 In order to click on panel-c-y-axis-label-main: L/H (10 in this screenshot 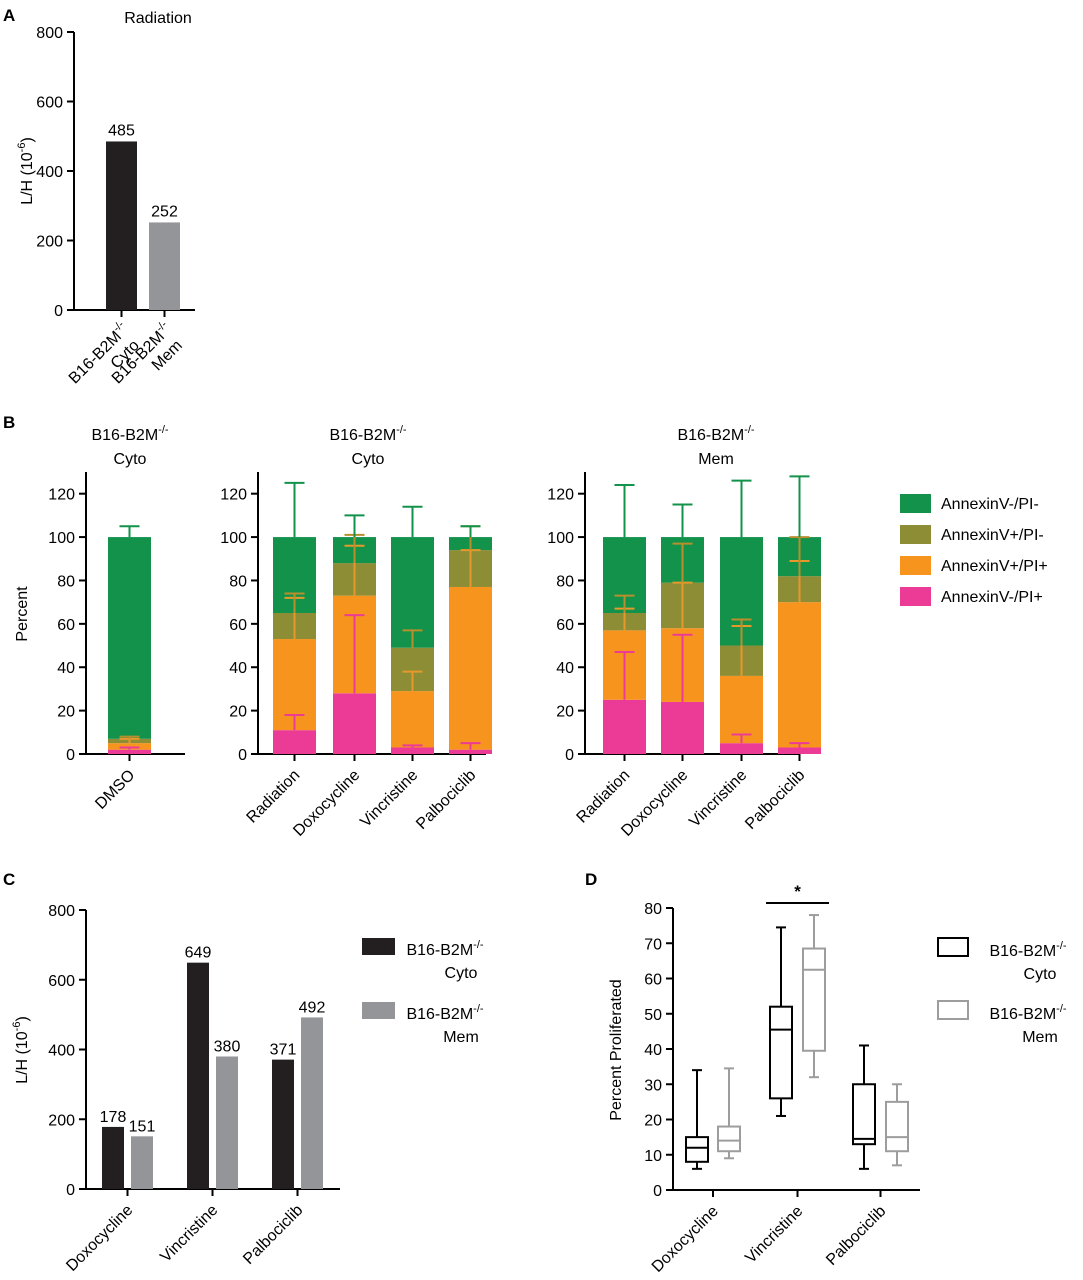, I will do `click(22, 1057)`.